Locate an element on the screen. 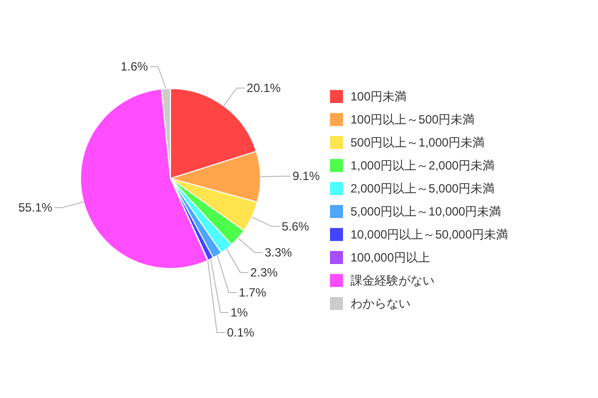  legend-label: 2,000円以上～5,000円未満 is located at coordinates (422, 189).